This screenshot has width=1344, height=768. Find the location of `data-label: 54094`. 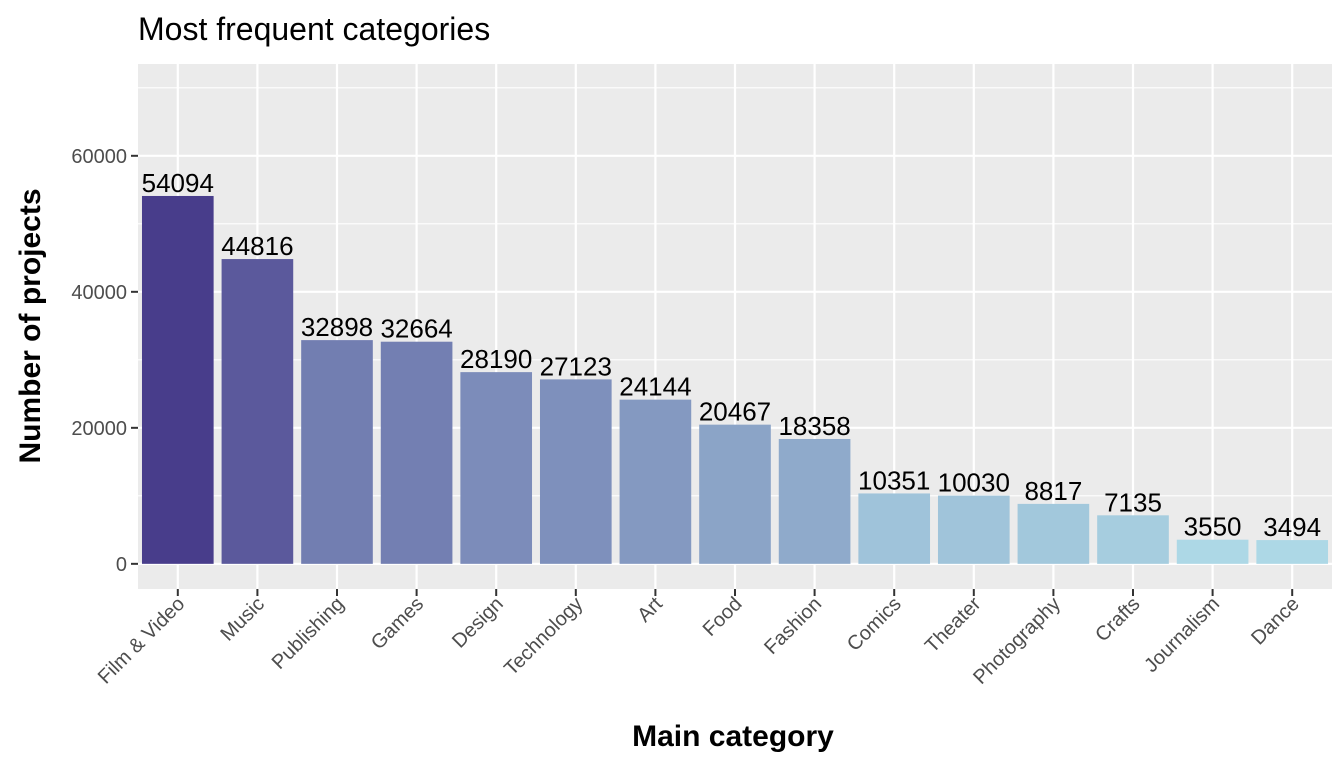

data-label: 54094 is located at coordinates (178, 183).